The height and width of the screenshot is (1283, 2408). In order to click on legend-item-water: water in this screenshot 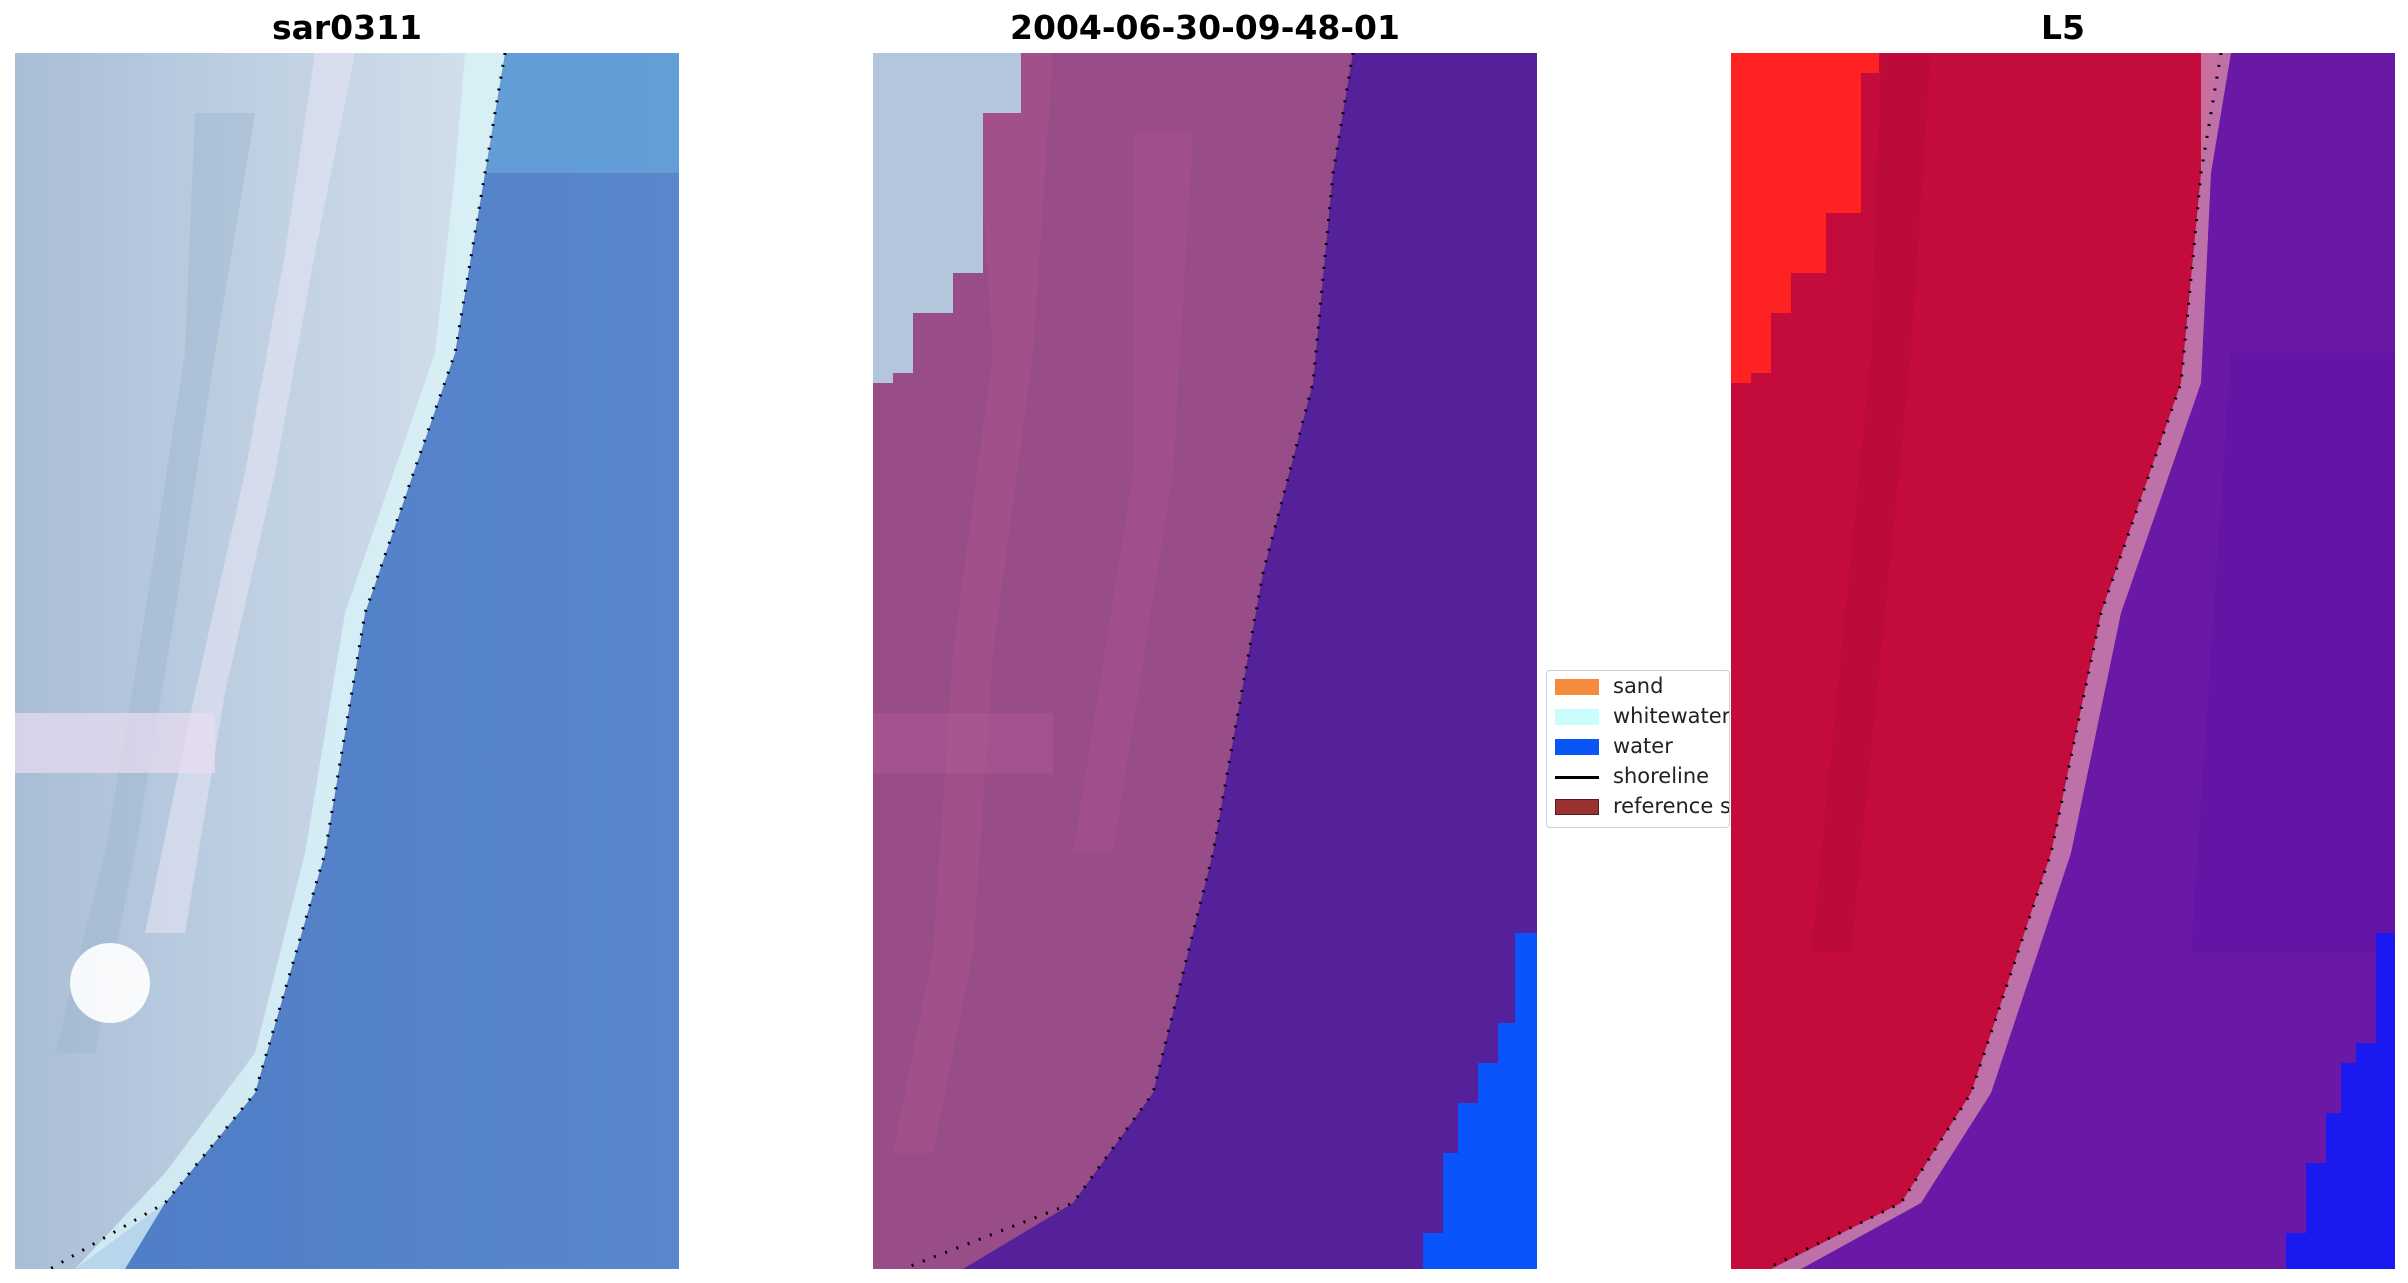, I will do `click(1638, 746)`.